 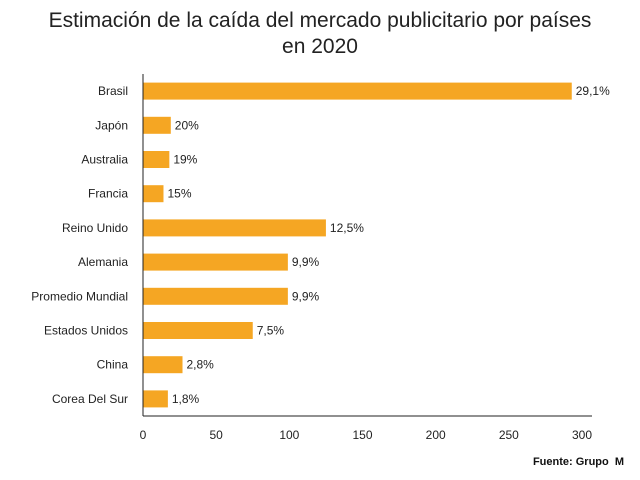 I want to click on category-label: Australia, so click(x=104, y=160).